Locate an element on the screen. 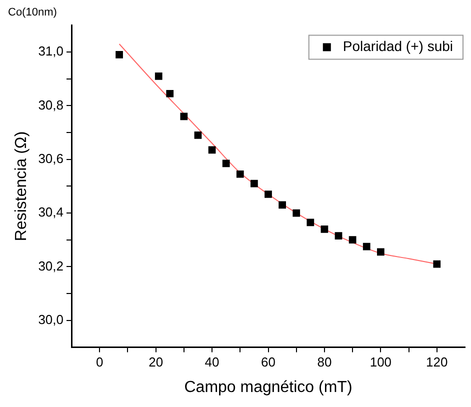 The width and height of the screenshot is (471, 407). y-tick-label: 31,0 is located at coordinates (51, 51).